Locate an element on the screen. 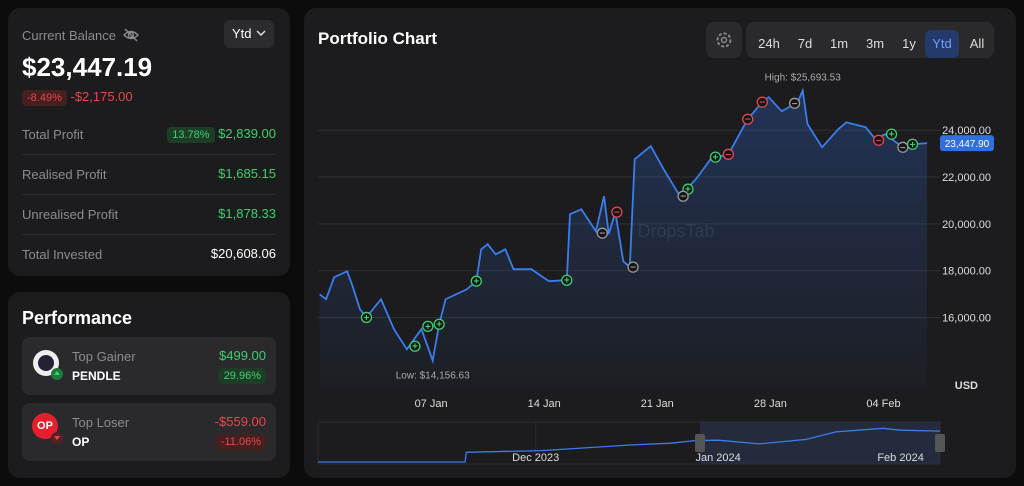 The height and width of the screenshot is (486, 1024). navigator-label: Feb 2024 is located at coordinates (900, 458).